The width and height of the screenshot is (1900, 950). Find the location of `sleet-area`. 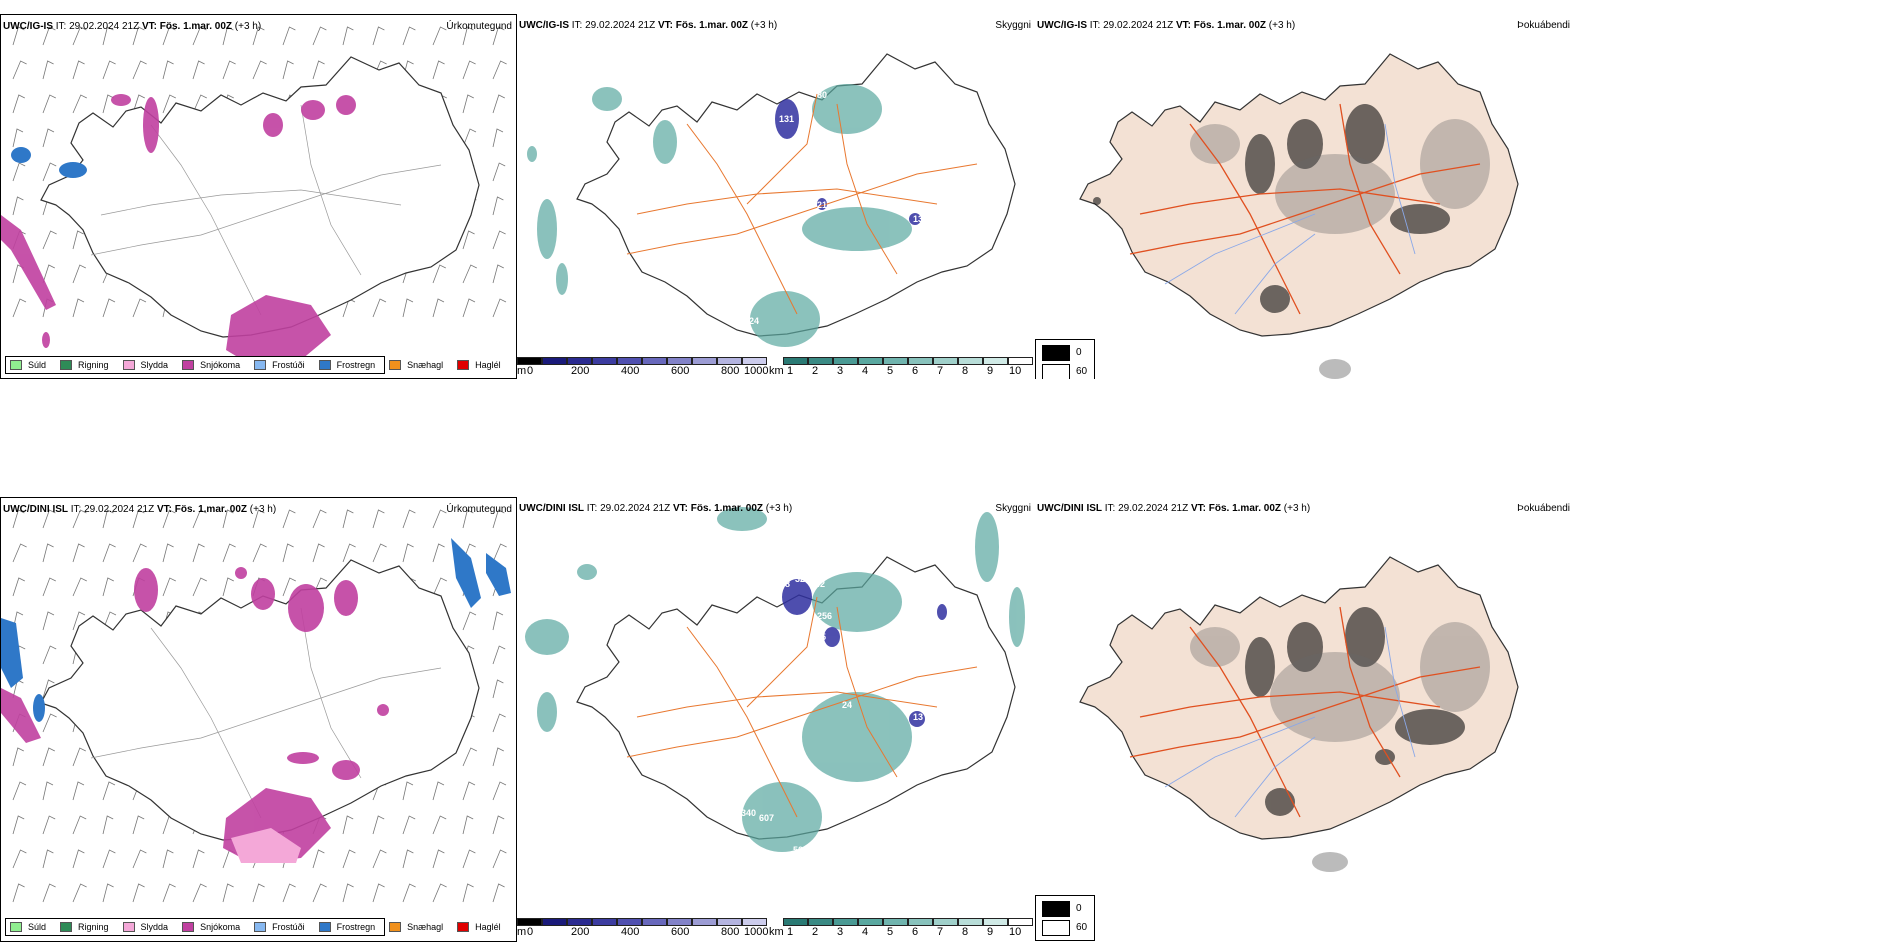

sleet-area is located at coordinates (266, 845).